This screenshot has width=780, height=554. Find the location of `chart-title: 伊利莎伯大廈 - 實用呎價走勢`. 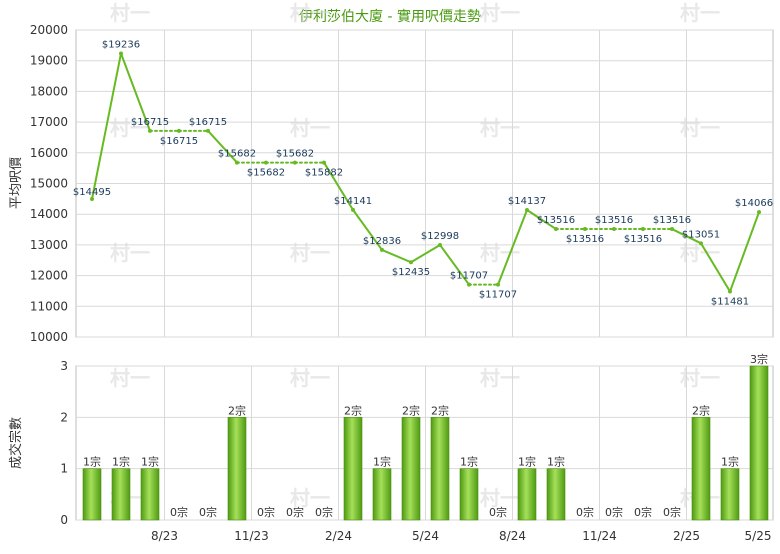

chart-title: 伊利莎伯大廈 - 實用呎價走勢 is located at coordinates (390, 16).